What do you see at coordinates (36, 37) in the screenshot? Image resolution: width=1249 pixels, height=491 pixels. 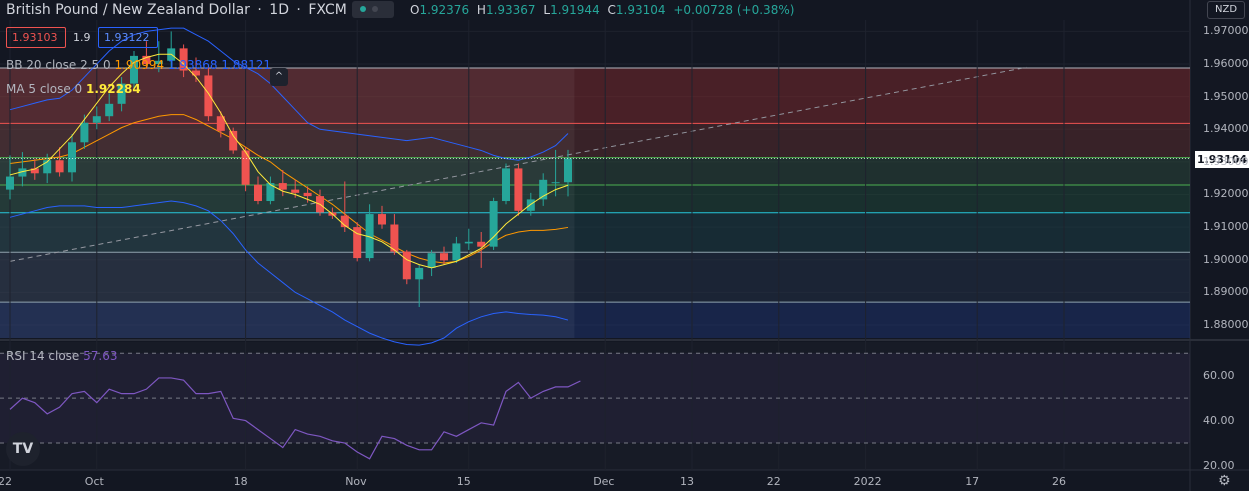 I see `sell-button: 1.93103` at bounding box center [36, 37].